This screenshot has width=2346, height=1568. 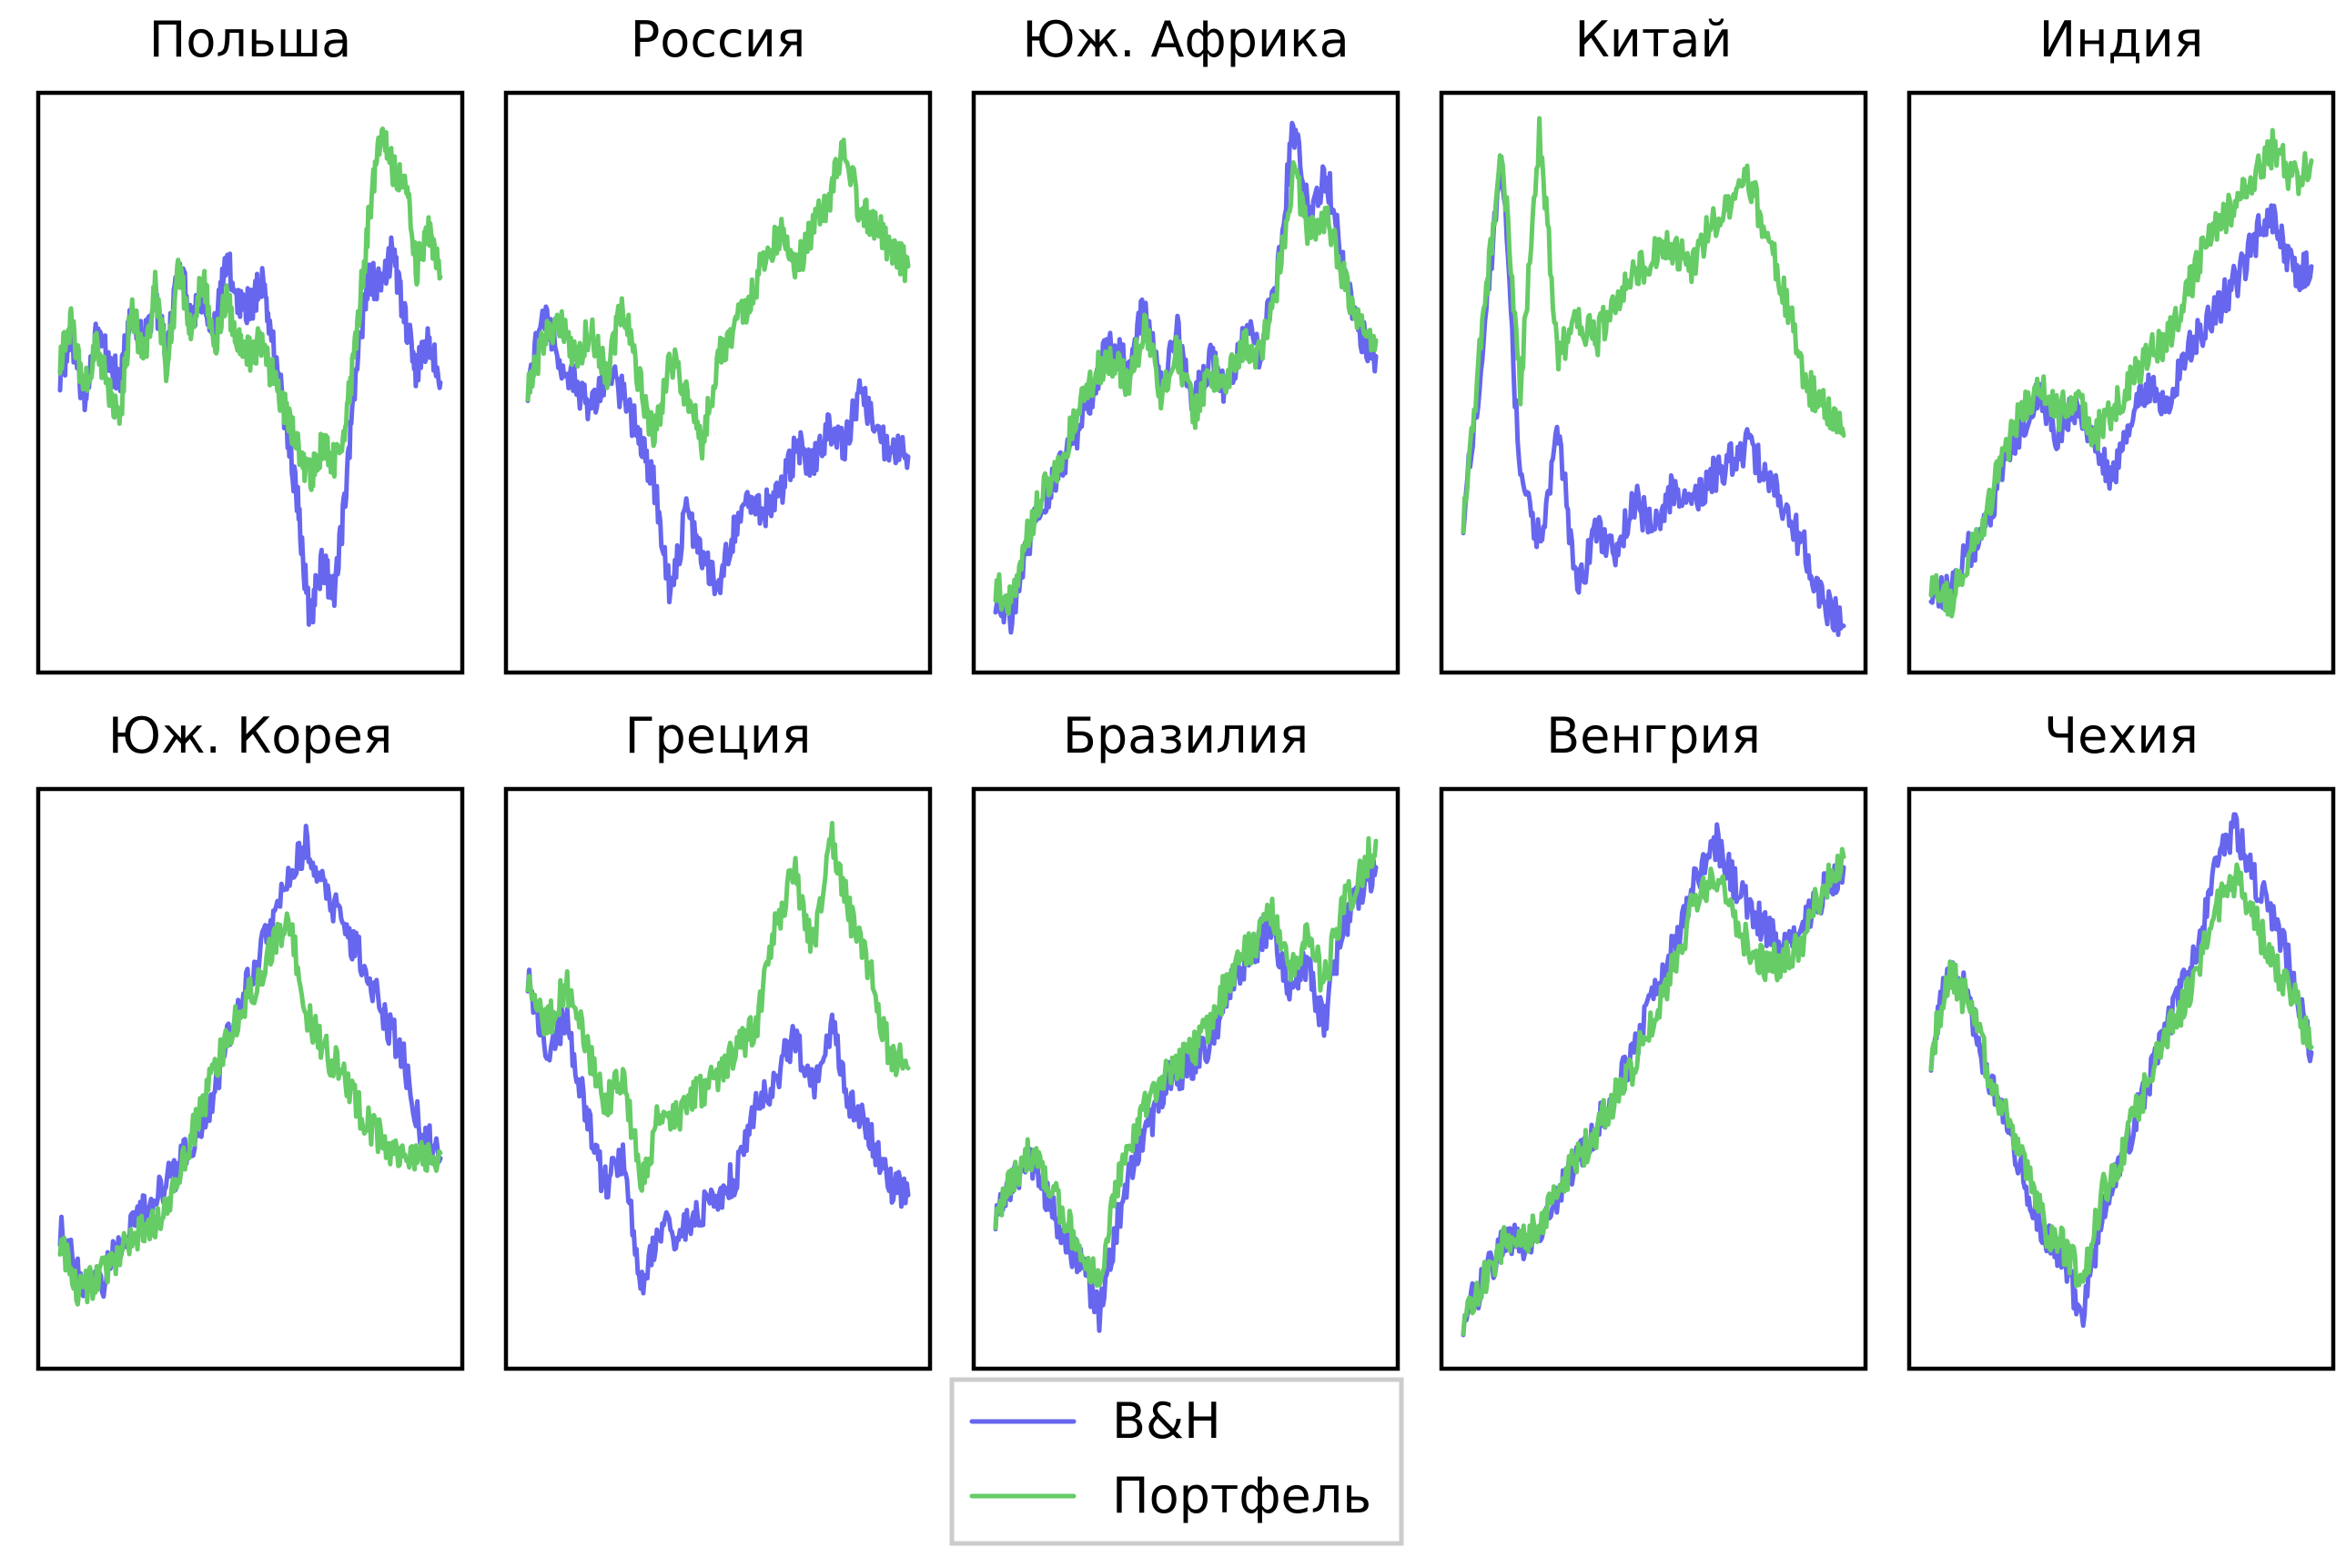 I want to click on panel: Польша, so click(x=250, y=343).